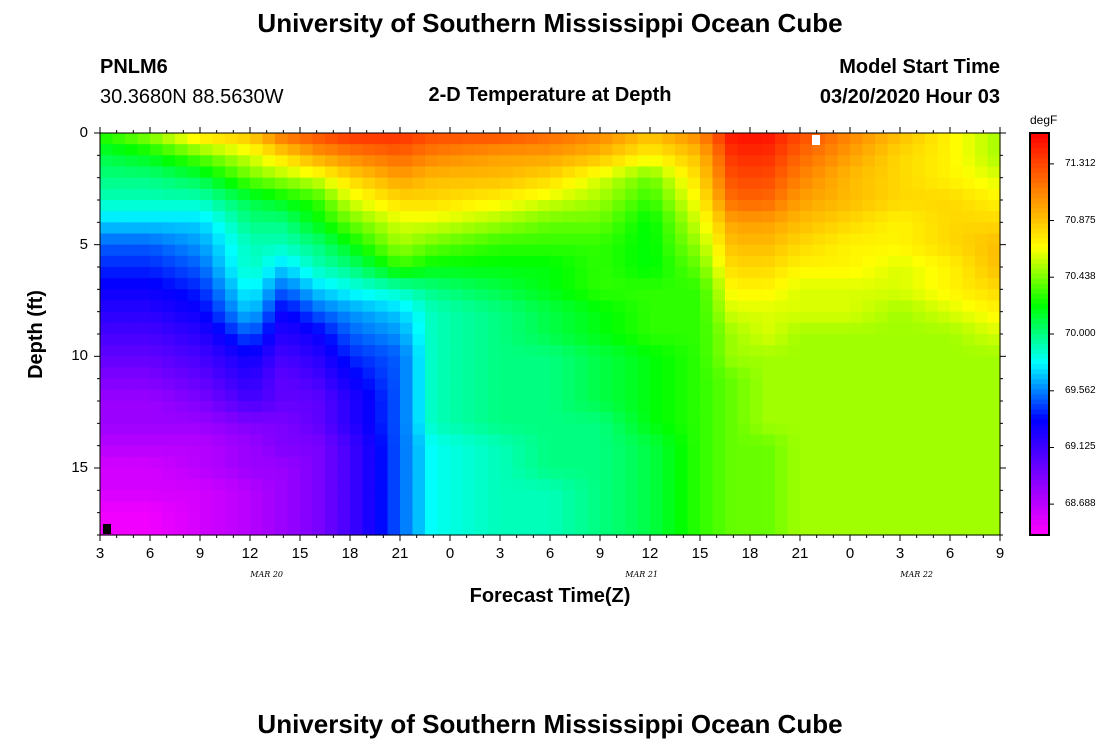  I want to click on colorbar-segment, so click(1039, 397).